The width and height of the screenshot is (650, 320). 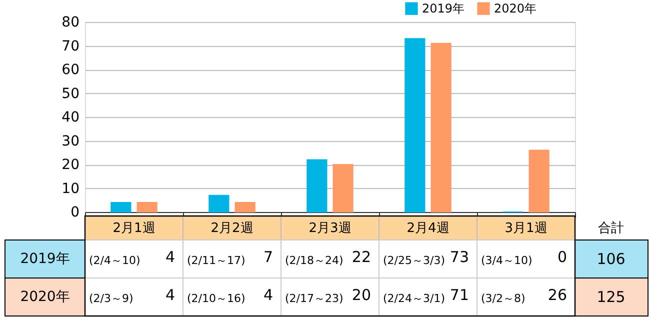 What do you see at coordinates (443, 9) in the screenshot?
I see `legend-label: 2019年` at bounding box center [443, 9].